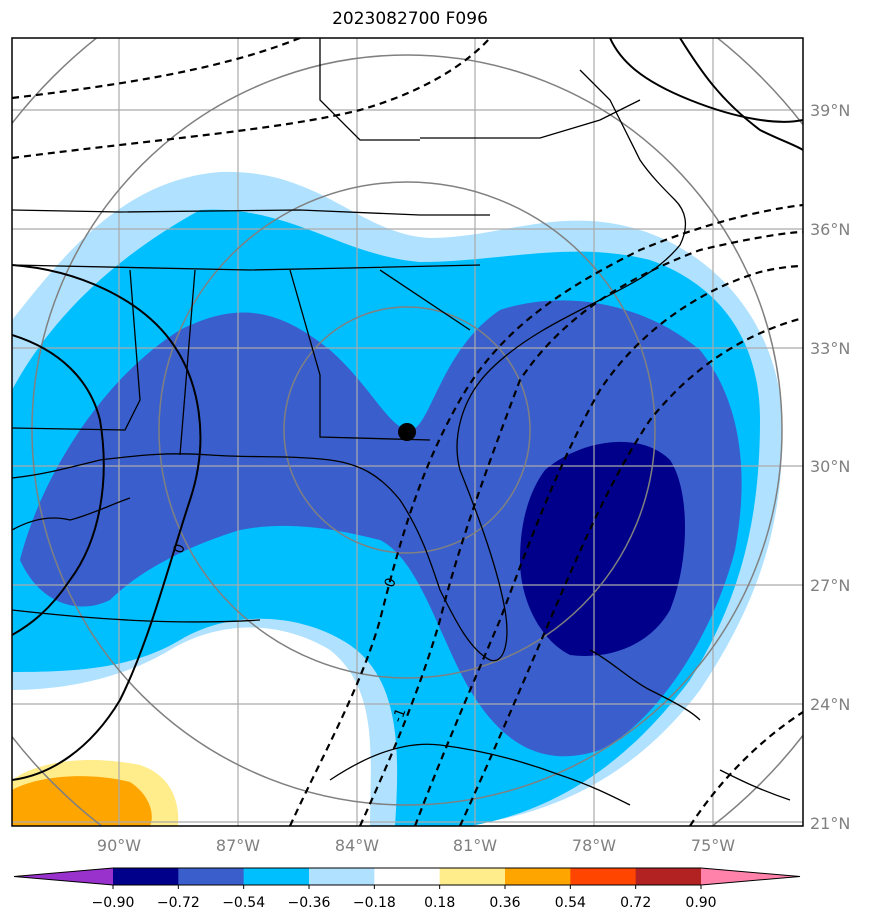 Image resolution: width=873 pixels, height=924 pixels. Describe the element at coordinates (750, 876) in the screenshot. I see `colorbar-extend-high` at that location.